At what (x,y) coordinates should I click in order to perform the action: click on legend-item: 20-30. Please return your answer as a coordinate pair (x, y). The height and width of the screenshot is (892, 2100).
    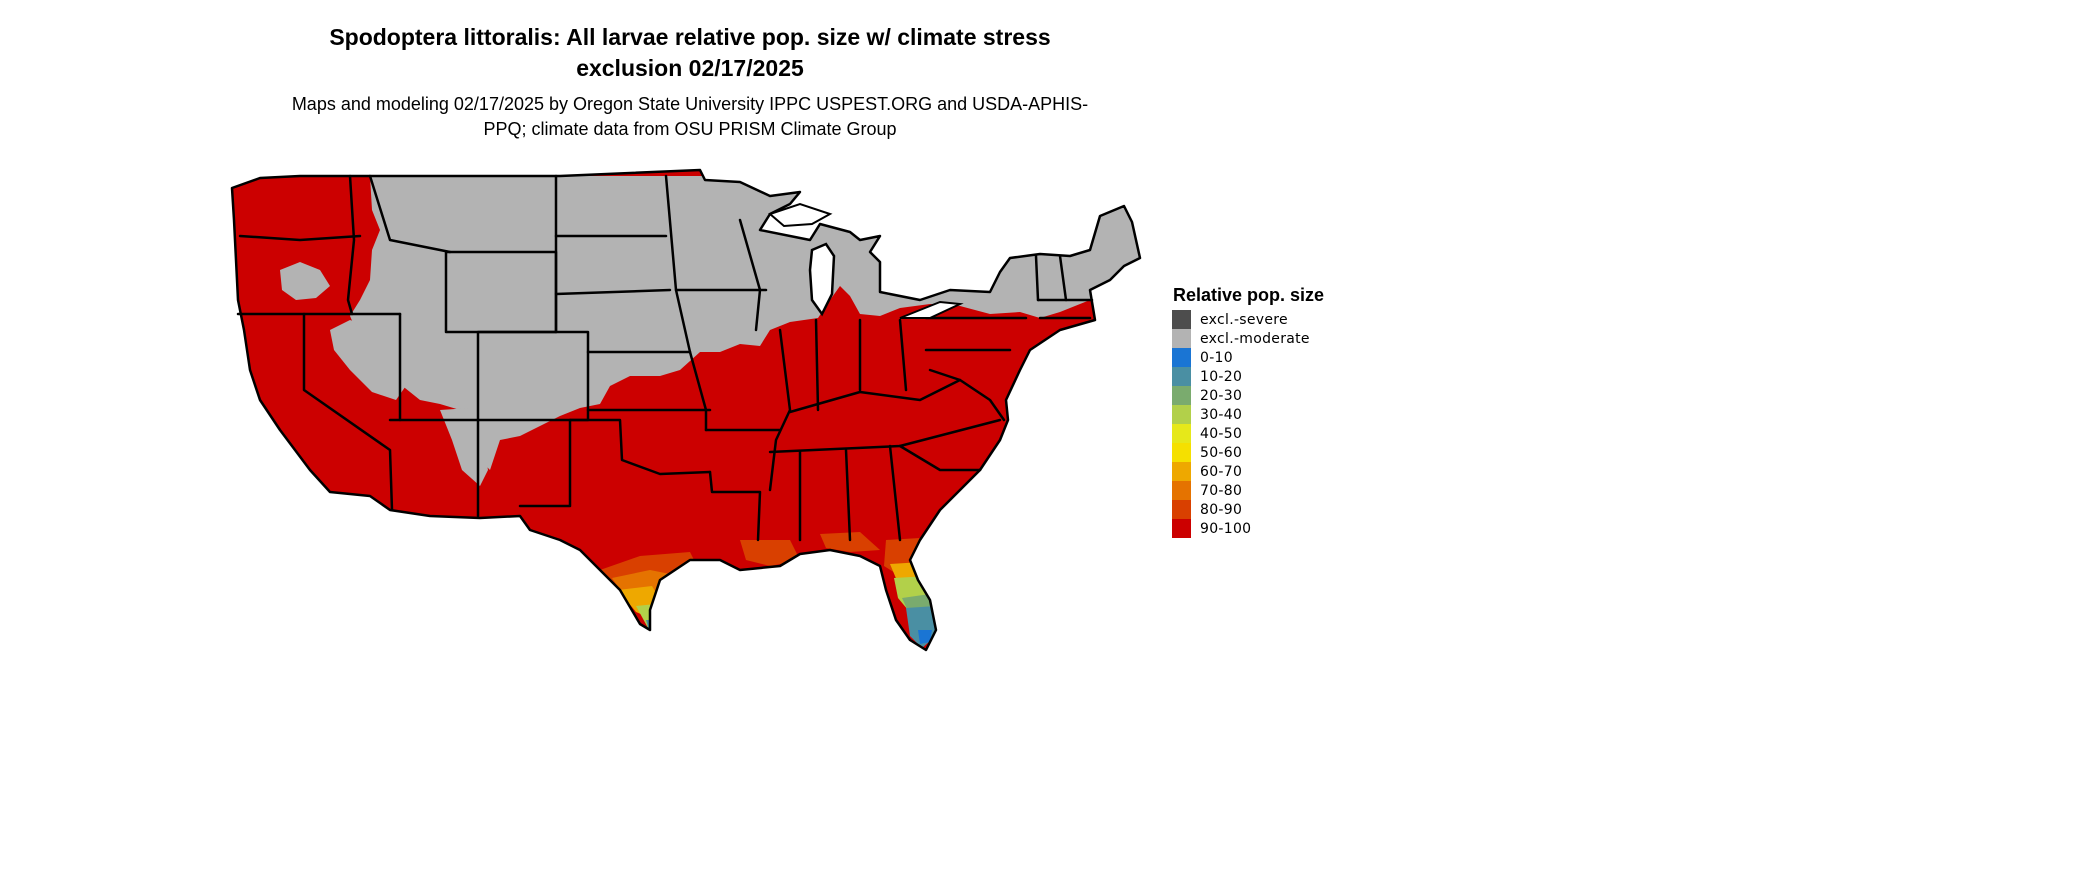
    Looking at the image, I should click on (1282, 395).